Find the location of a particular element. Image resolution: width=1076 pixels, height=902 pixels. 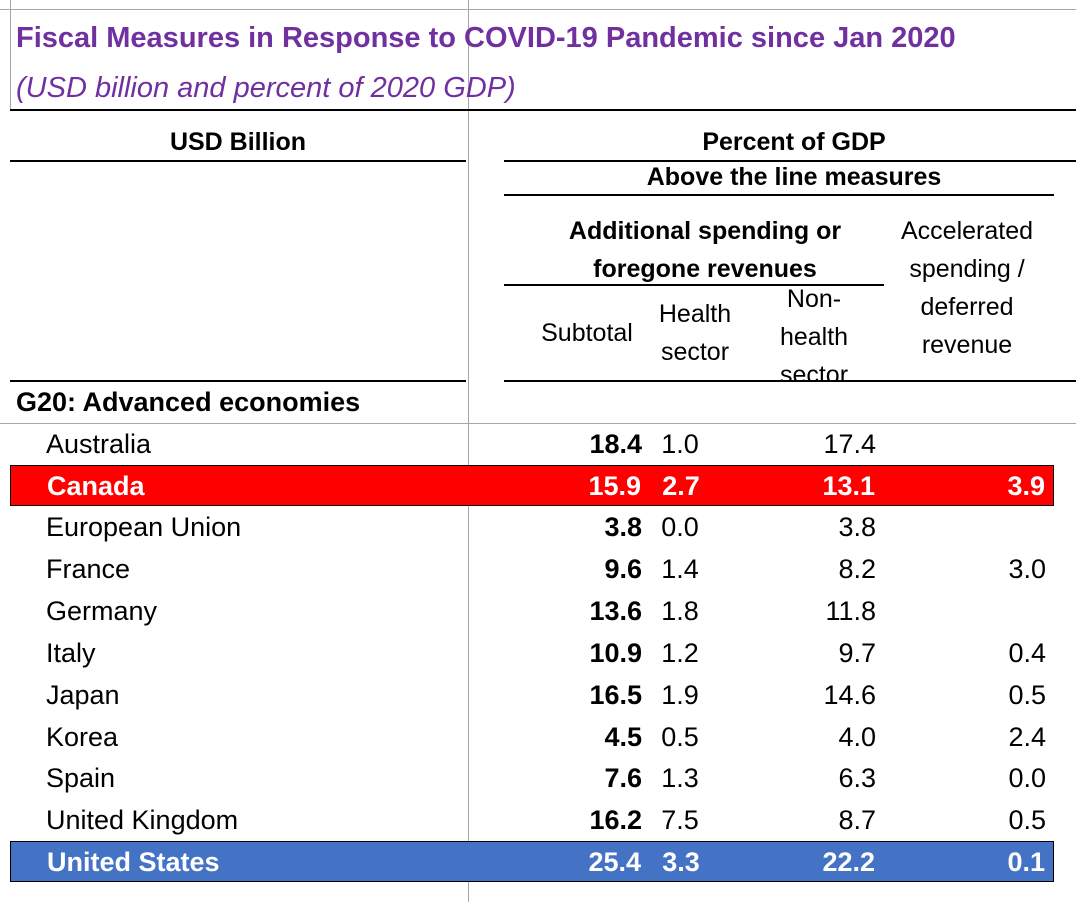

table-row-germany: Germany 13.6 1.8 11.8 is located at coordinates (532, 611).